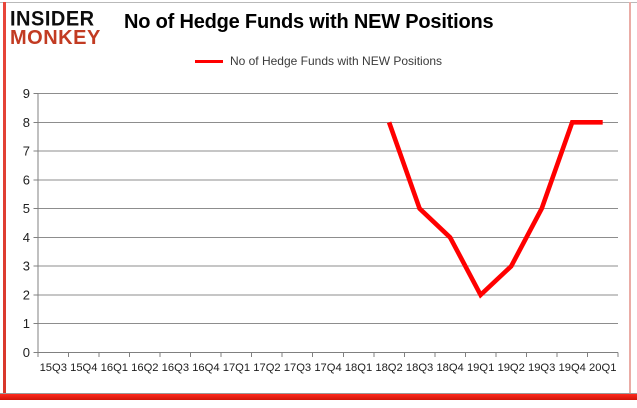  I want to click on x-axis-label: 18Q3, so click(419, 368).